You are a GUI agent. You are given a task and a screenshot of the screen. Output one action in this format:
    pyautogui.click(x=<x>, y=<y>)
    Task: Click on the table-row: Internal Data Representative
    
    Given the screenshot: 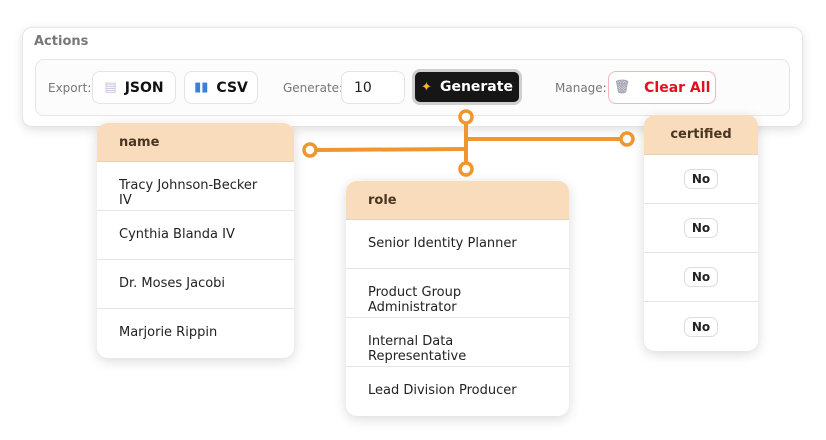 What is the action you would take?
    pyautogui.click(x=457, y=342)
    